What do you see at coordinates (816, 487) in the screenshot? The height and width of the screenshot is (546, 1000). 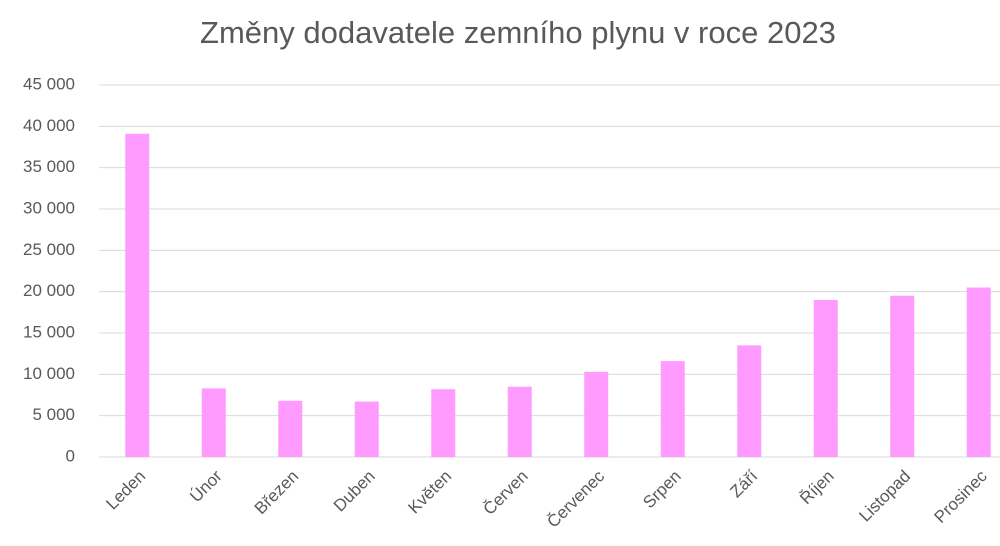 I see `x-tick-label: Říjen` at bounding box center [816, 487].